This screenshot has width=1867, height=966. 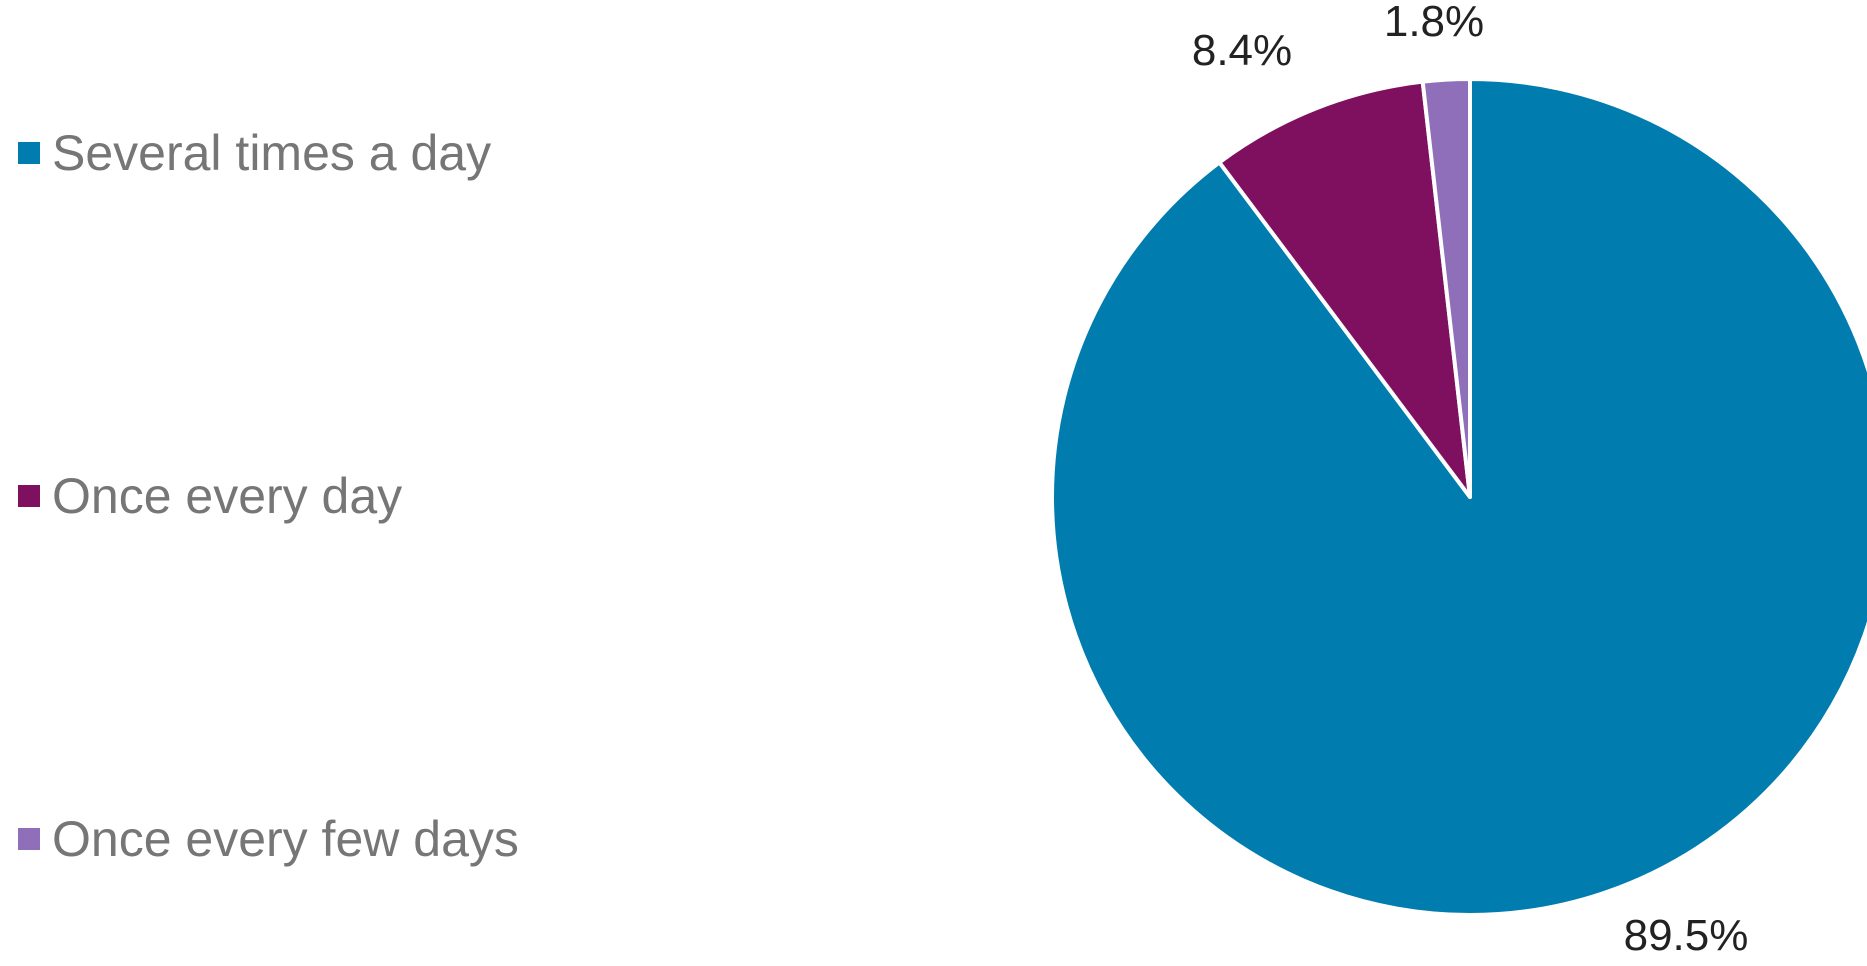 I want to click on legend-item-once-every-few-days: Once every few days, so click(x=268, y=839).